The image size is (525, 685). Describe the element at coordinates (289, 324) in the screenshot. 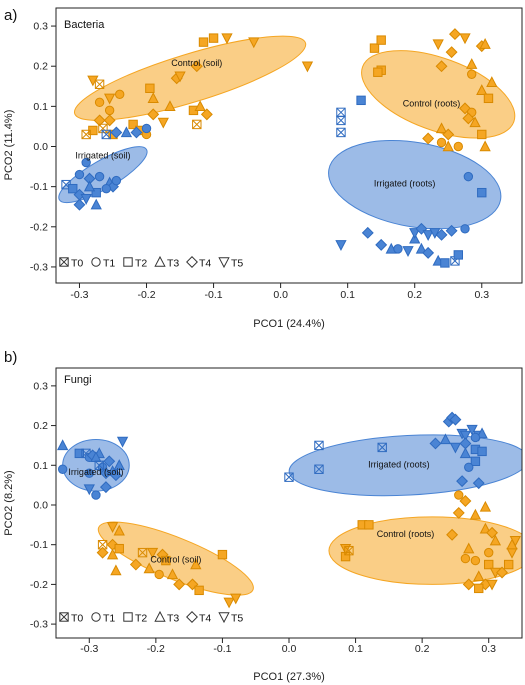

I see `x-axis-label: PCO1 (24.4%)` at that location.